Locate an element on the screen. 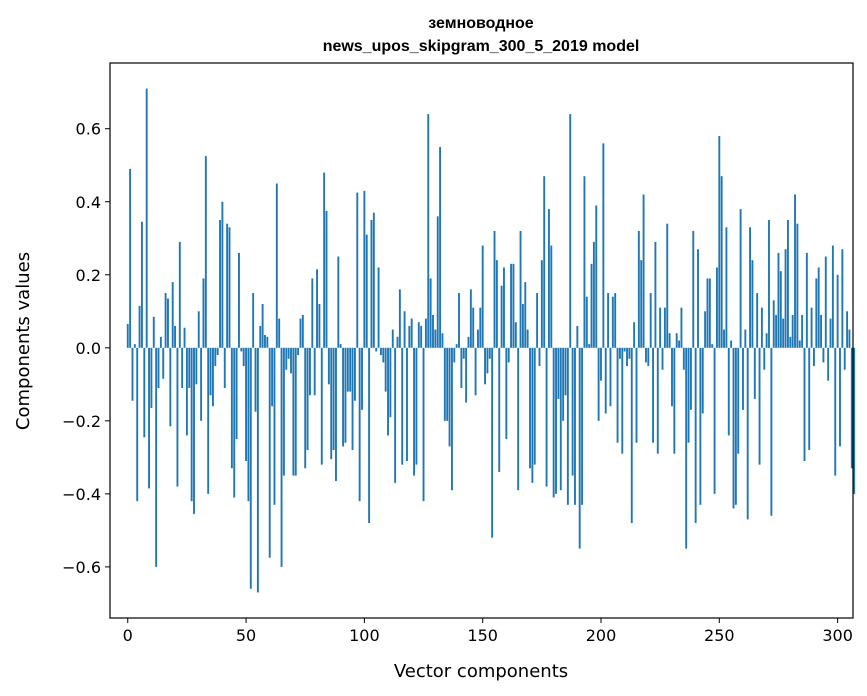  y-tick-label: −0.6 is located at coordinates (81, 567).